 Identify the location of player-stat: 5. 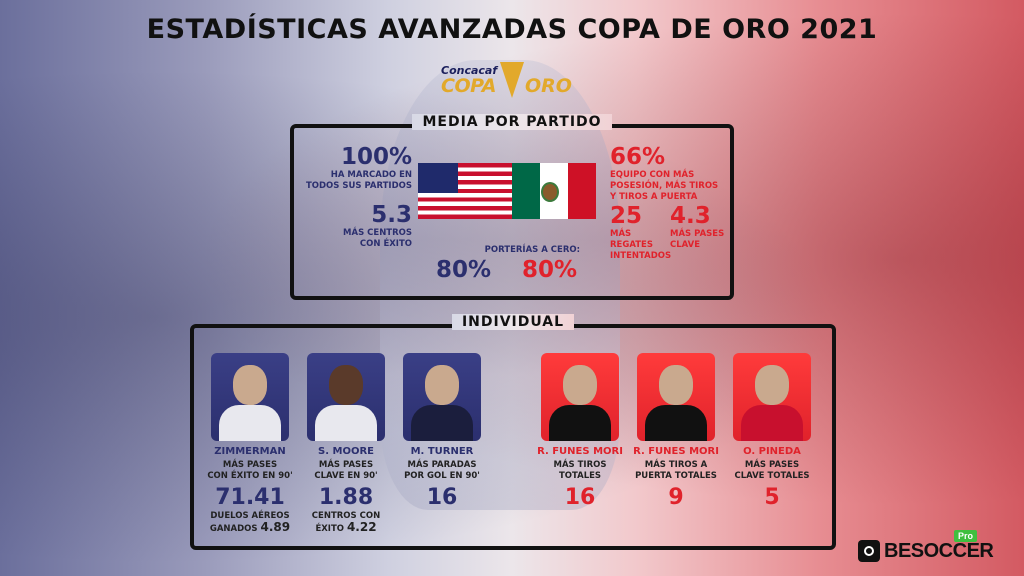
(772, 497).